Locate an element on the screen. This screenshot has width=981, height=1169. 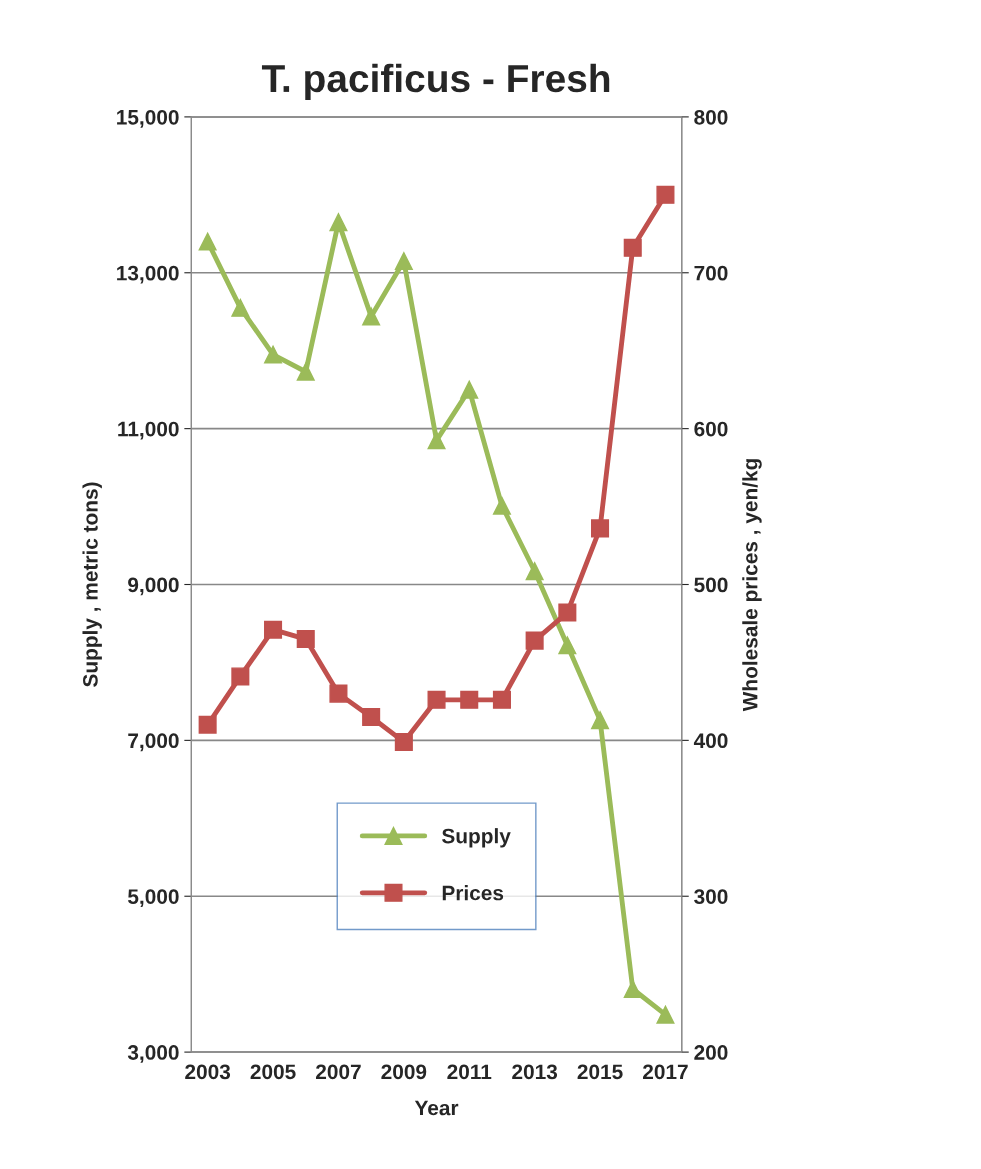
y-tick-label: 15,000 is located at coordinates (148, 118).